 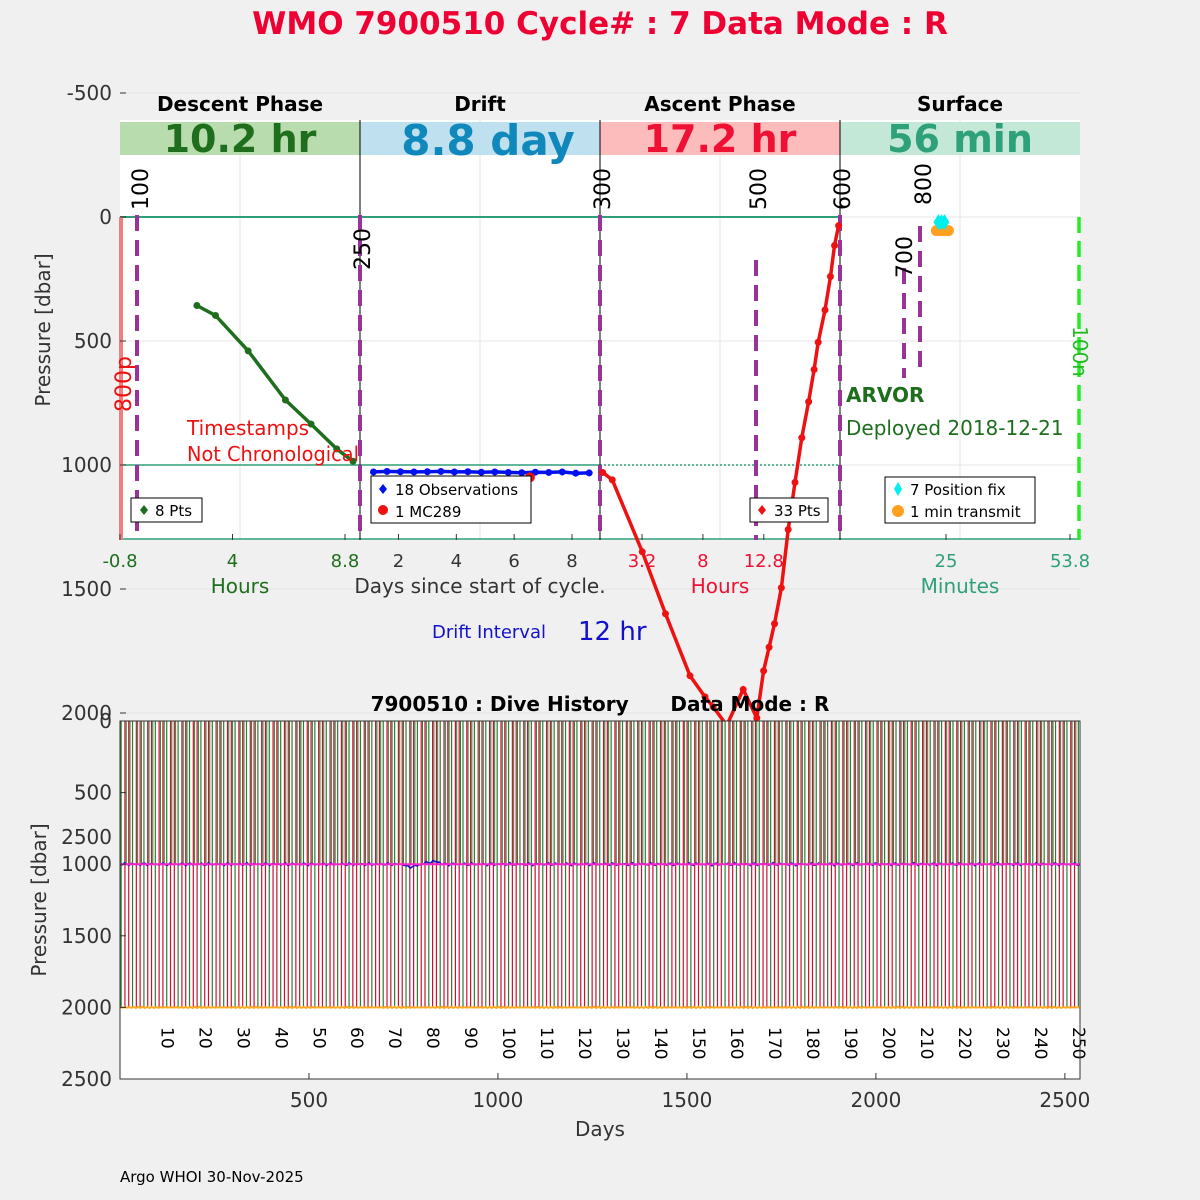 I want to click on descent-x-tick-label-1: 4, so click(x=232, y=561).